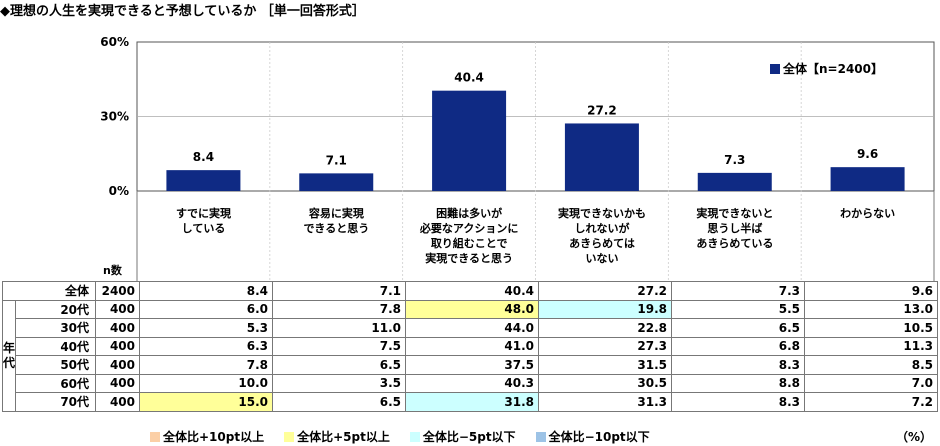 The width and height of the screenshot is (940, 446). What do you see at coordinates (605, 309) in the screenshot?
I see `value-cell: 19.8` at bounding box center [605, 309].